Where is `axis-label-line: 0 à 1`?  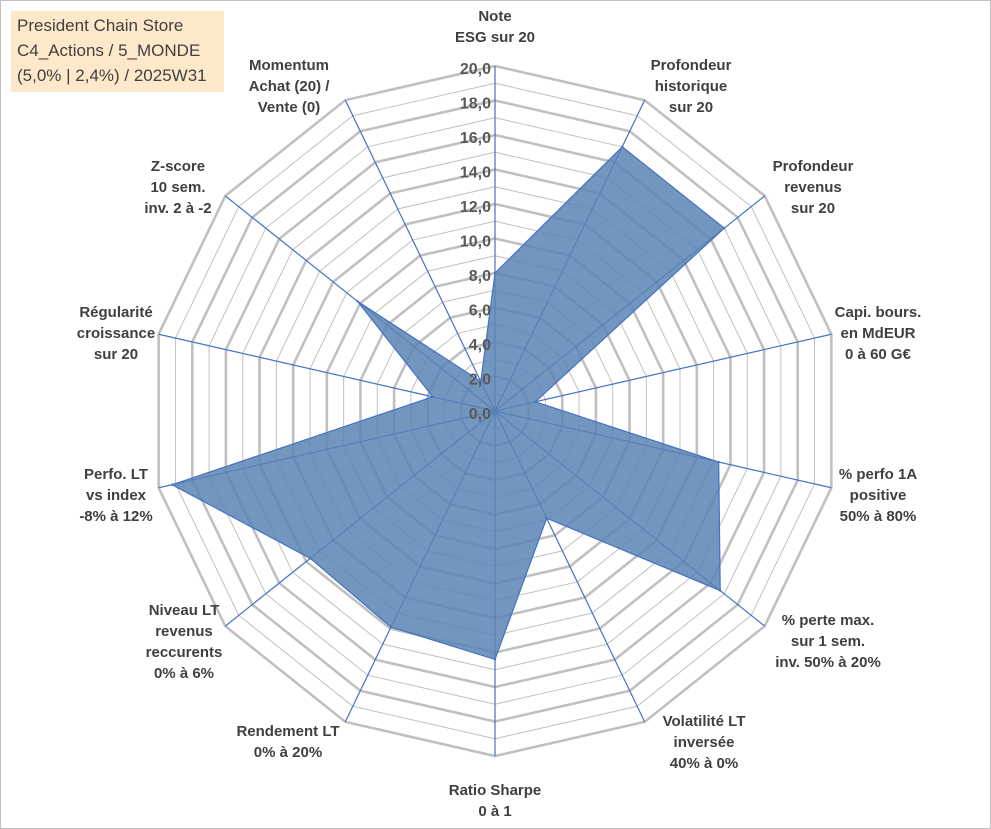
axis-label-line: 0 à 1 is located at coordinates (494, 811).